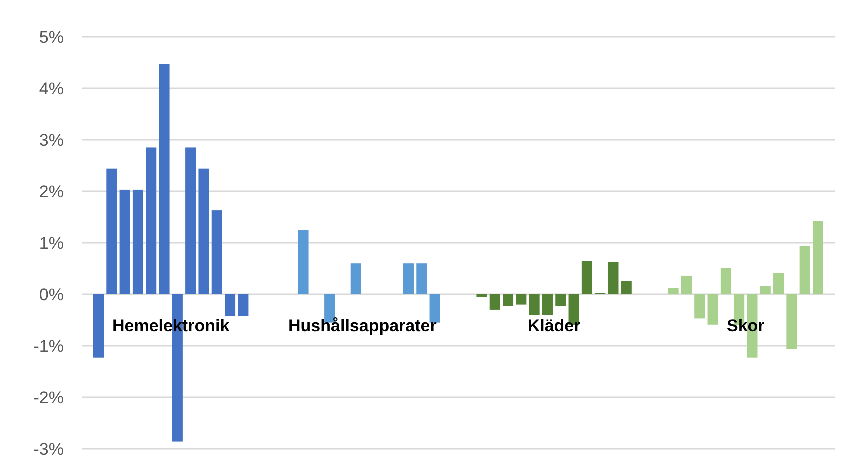 This screenshot has height=473, width=867. Describe the element at coordinates (49, 346) in the screenshot. I see `y-tick-label: -1%` at that location.